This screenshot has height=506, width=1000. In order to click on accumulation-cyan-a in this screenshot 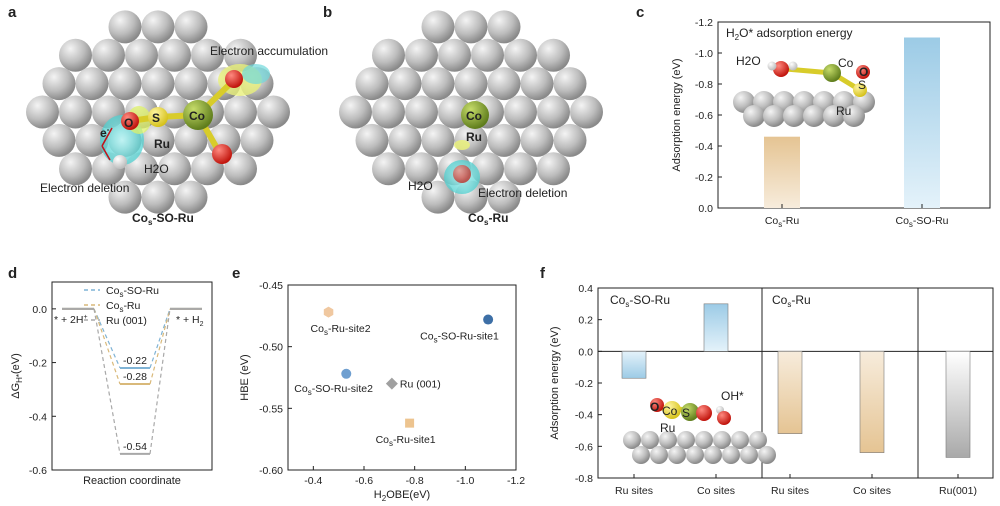, I will do `click(256, 74)`.